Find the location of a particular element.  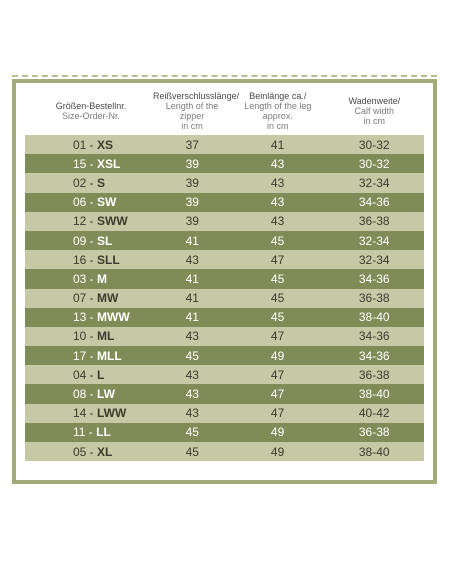

order-number: 15 - is located at coordinates (85, 163).